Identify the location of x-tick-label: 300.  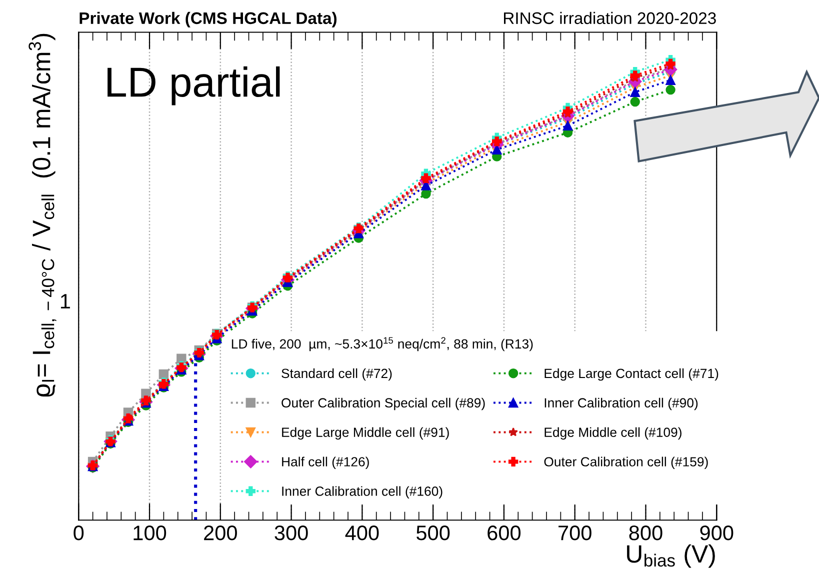
(291, 533).